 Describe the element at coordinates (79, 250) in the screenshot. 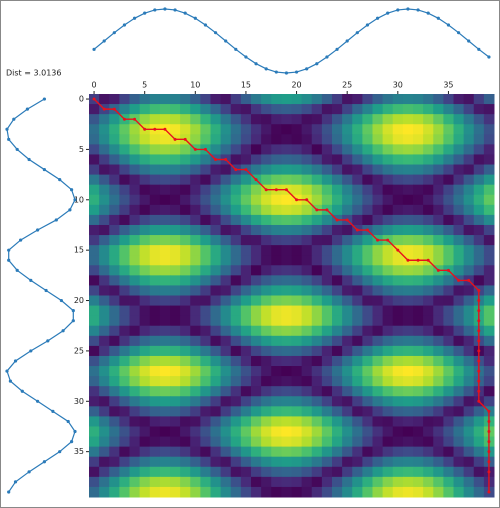

I see `y-tick-label: 15` at that location.